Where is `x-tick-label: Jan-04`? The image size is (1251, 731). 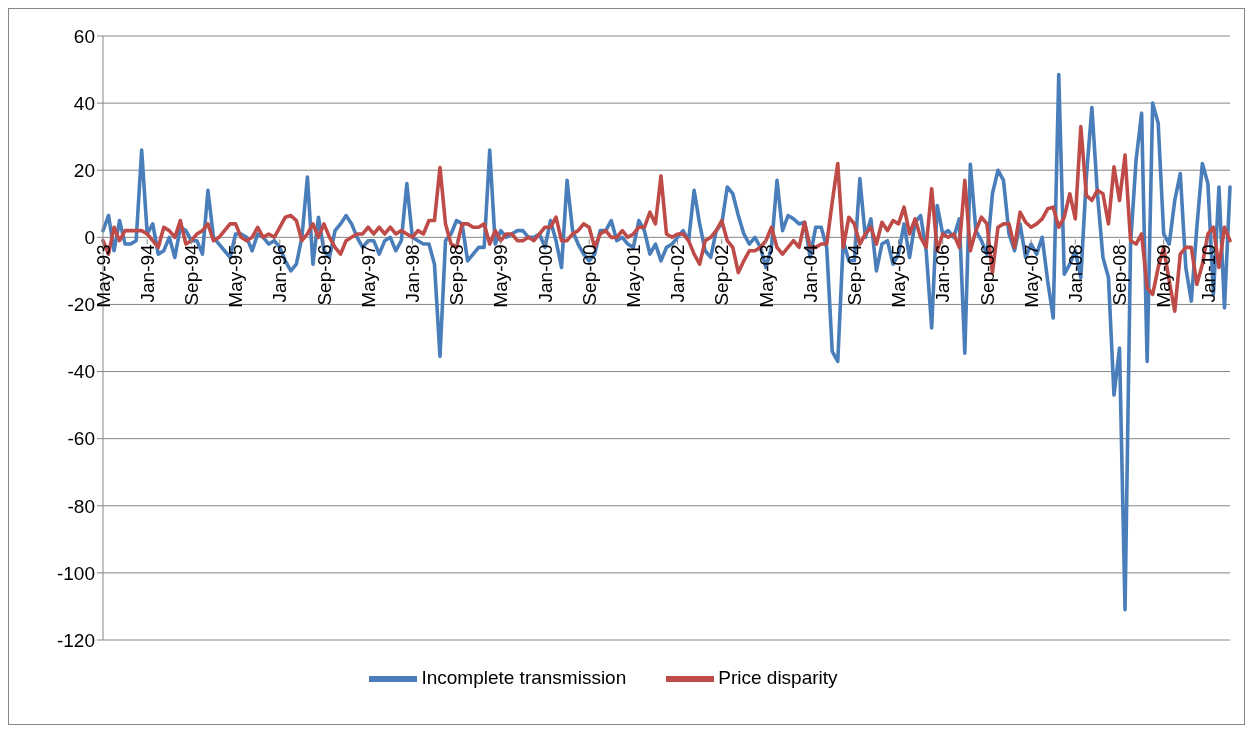 x-tick-label: Jan-04 is located at coordinates (810, 273).